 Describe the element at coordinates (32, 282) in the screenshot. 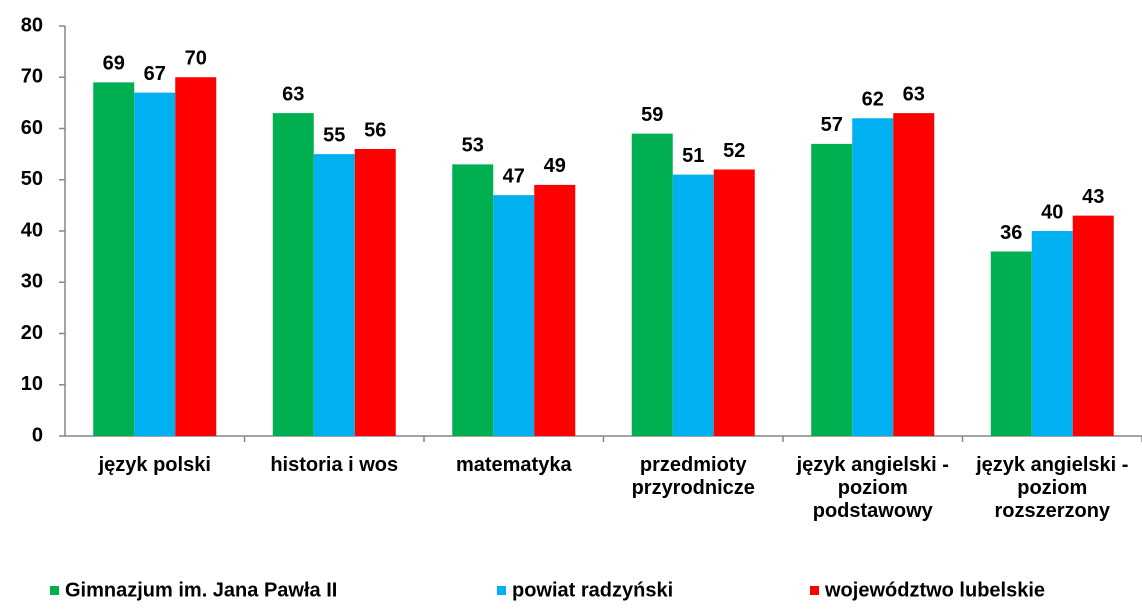

I see `y-tick-label: 30` at that location.